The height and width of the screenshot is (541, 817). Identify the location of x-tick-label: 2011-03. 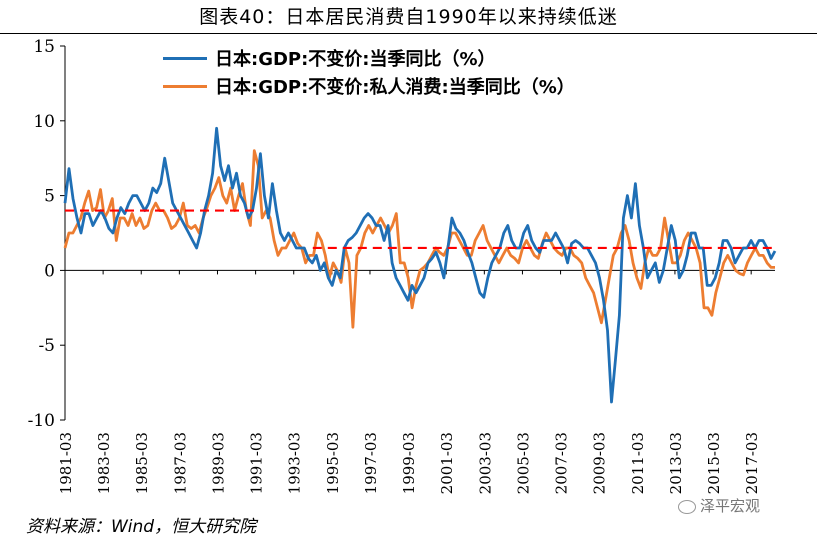
(638, 463).